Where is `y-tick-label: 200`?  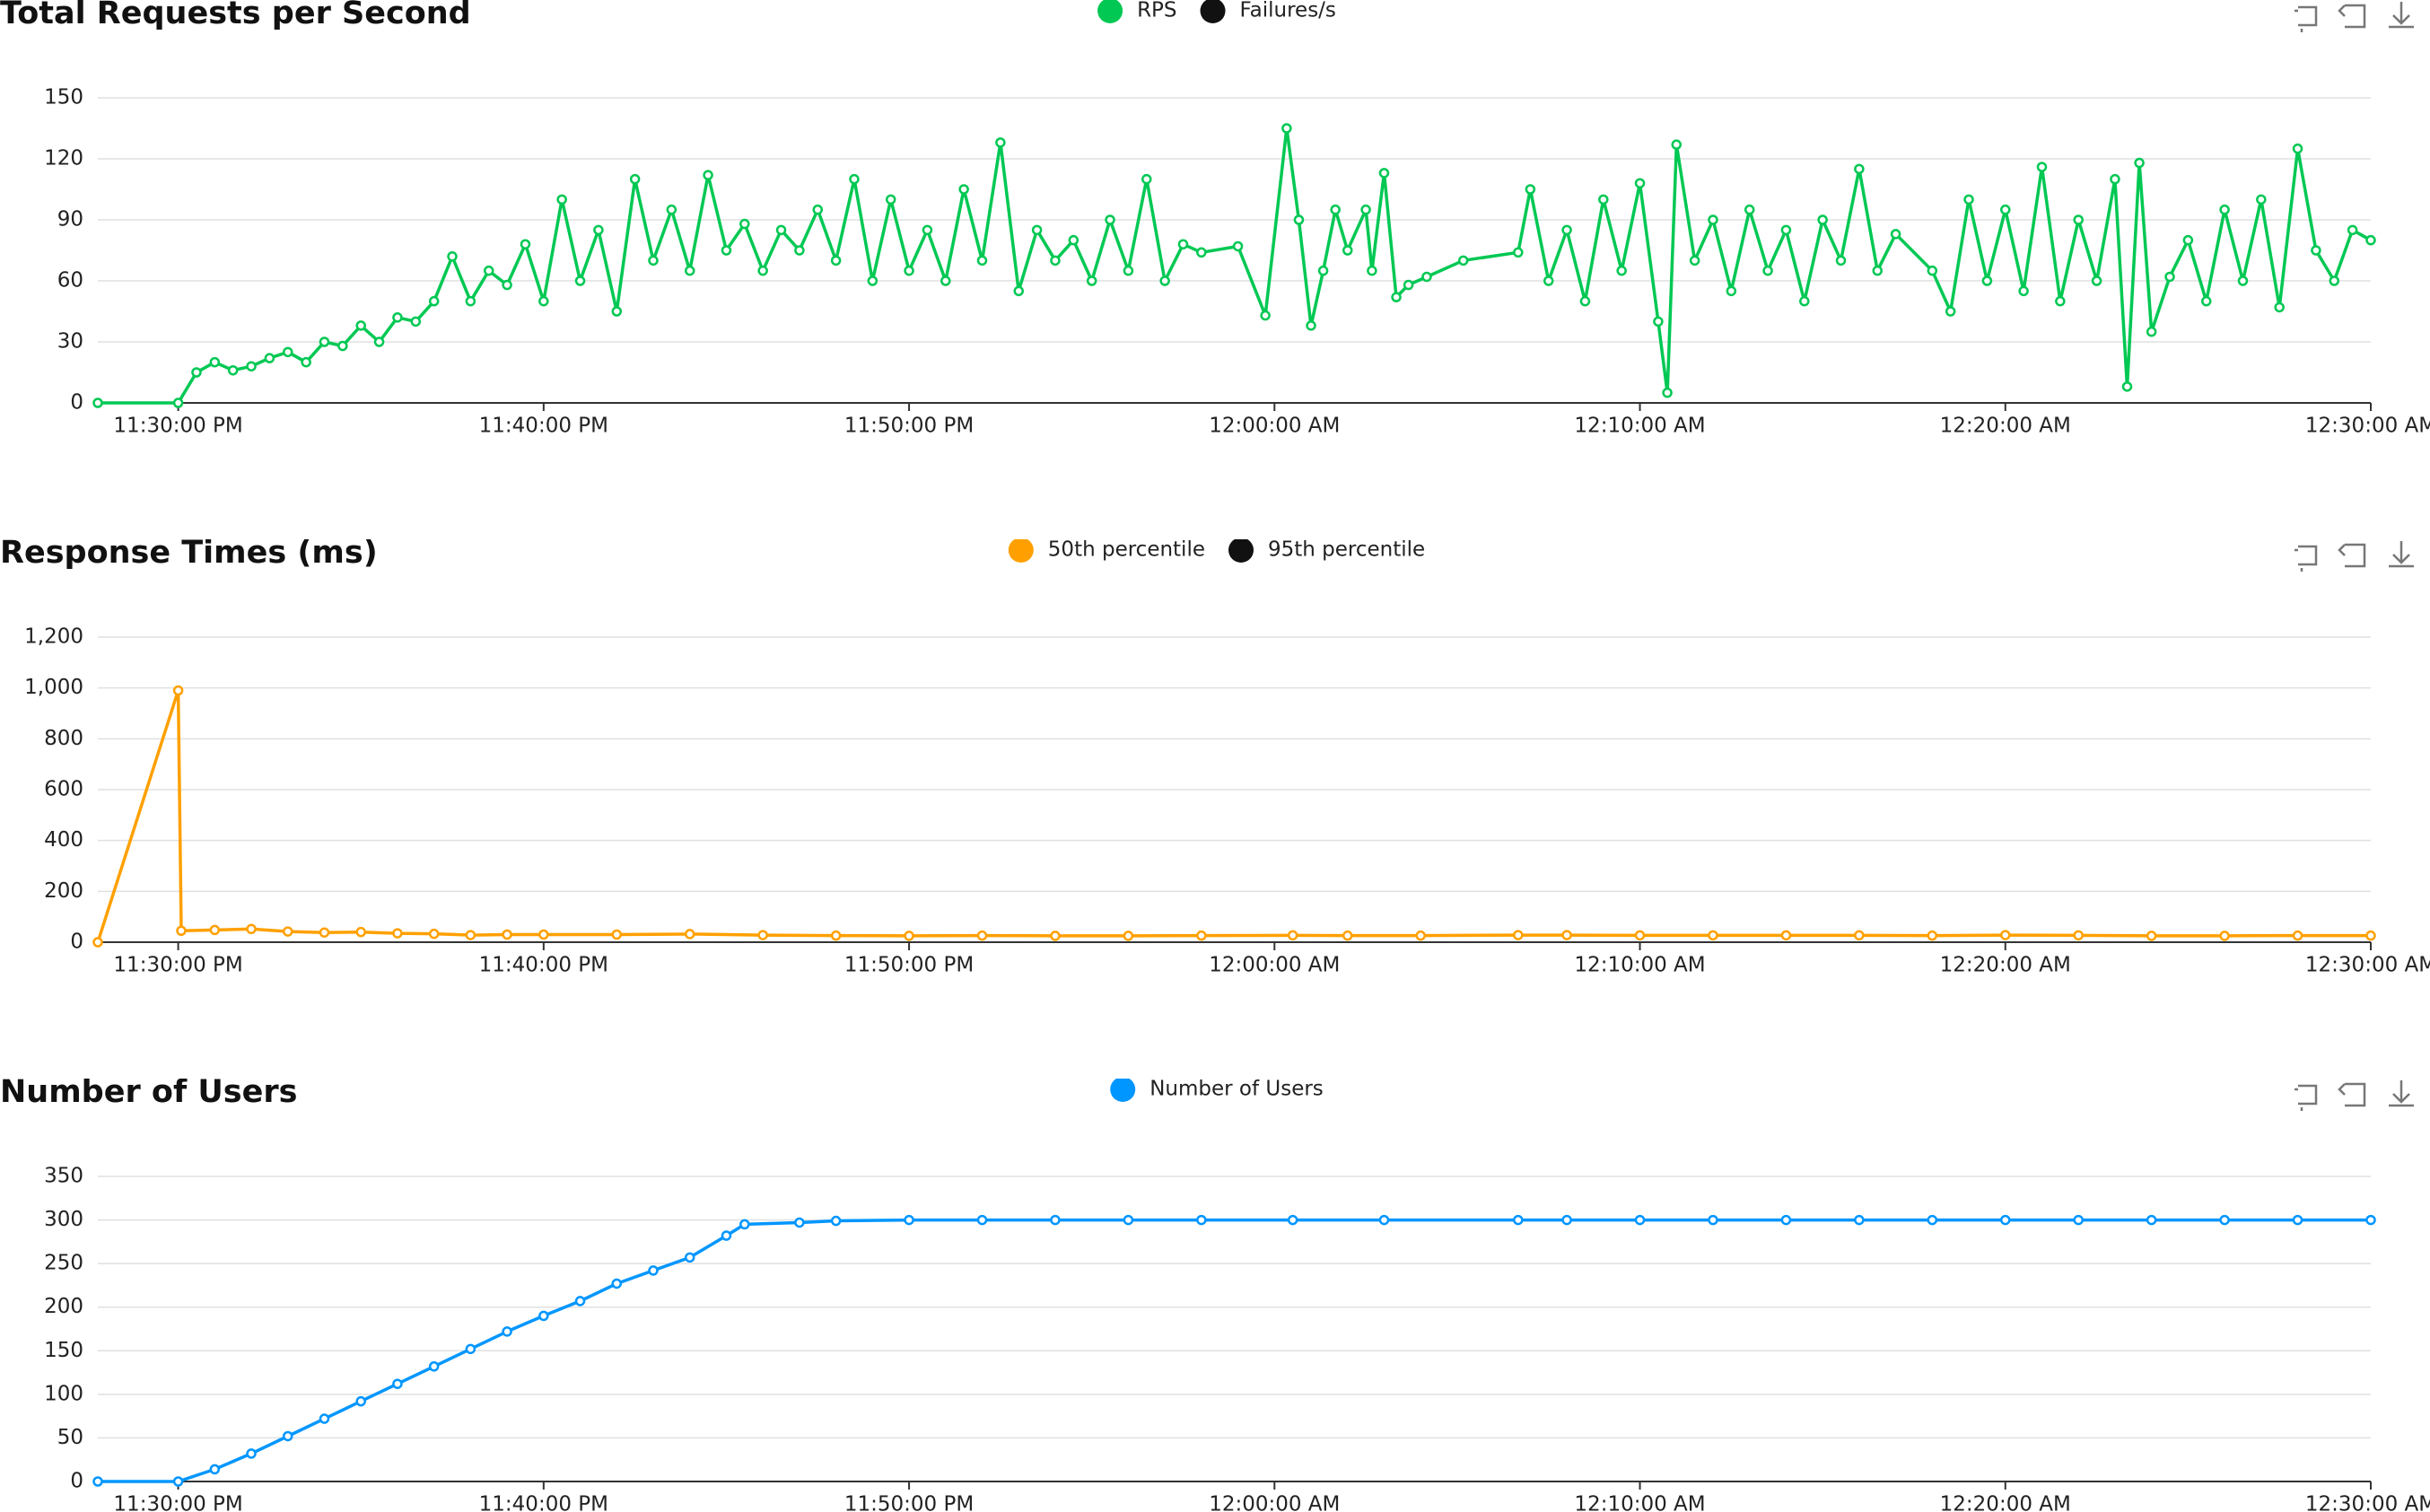
y-tick-label: 200 is located at coordinates (64, 891).